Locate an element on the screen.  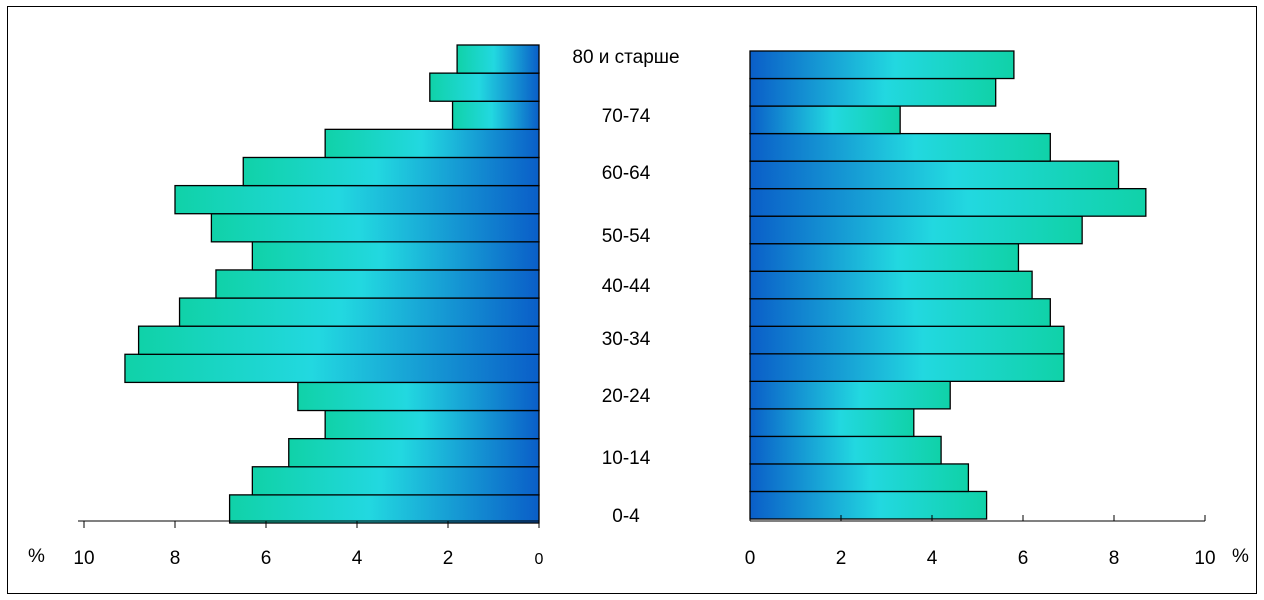
left-bar-80-и-старше is located at coordinates (498, 59).